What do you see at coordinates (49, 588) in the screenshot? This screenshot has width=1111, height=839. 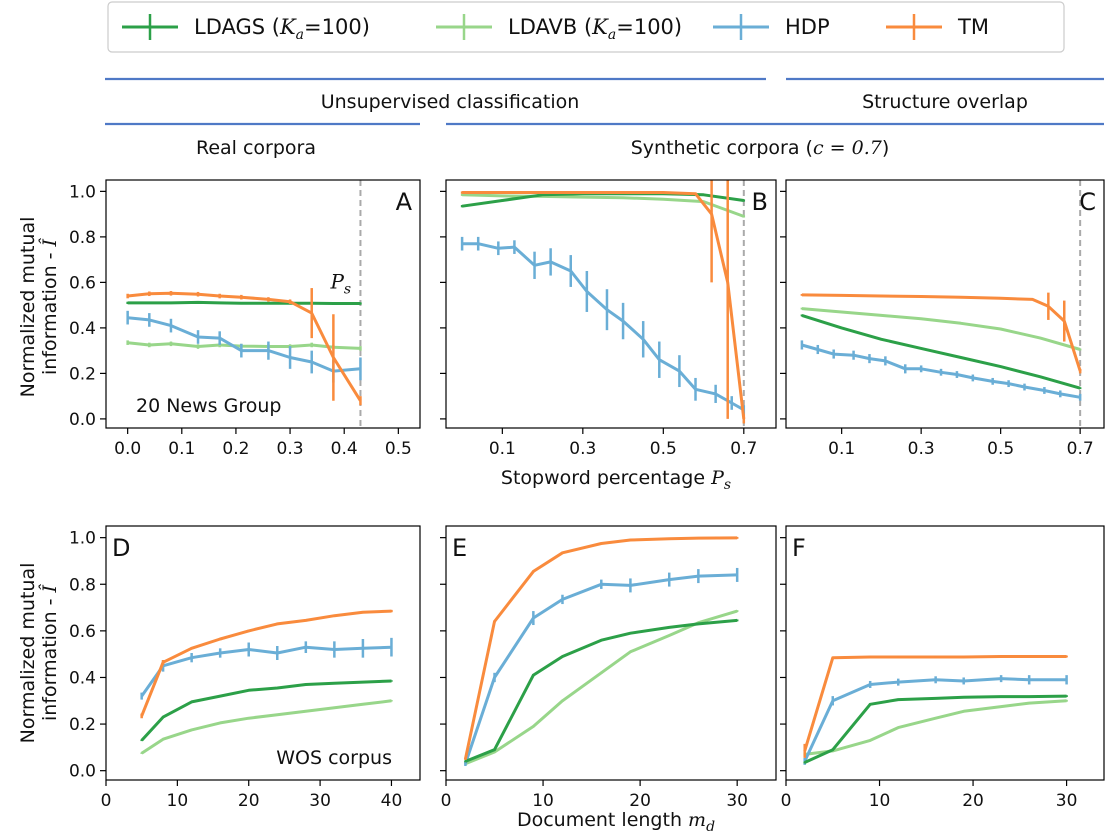 I see `ylabel-bottom-sym: Î` at bounding box center [49, 588].